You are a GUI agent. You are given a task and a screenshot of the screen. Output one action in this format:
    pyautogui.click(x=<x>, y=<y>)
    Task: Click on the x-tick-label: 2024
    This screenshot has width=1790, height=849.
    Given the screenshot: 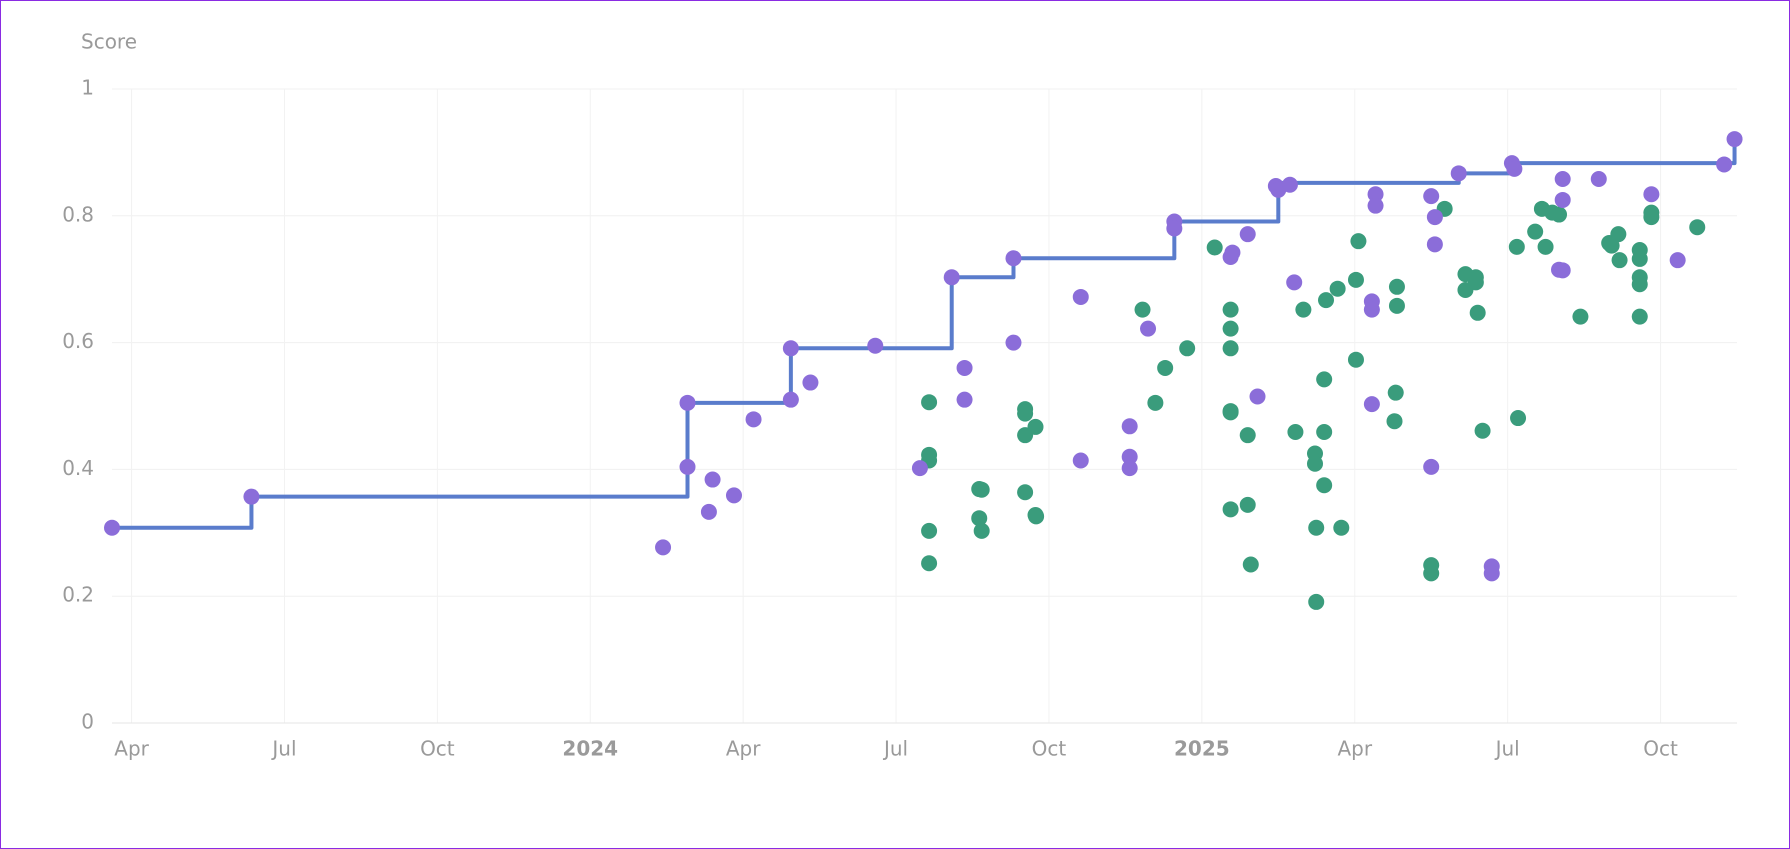 What is the action you would take?
    pyautogui.click(x=590, y=749)
    